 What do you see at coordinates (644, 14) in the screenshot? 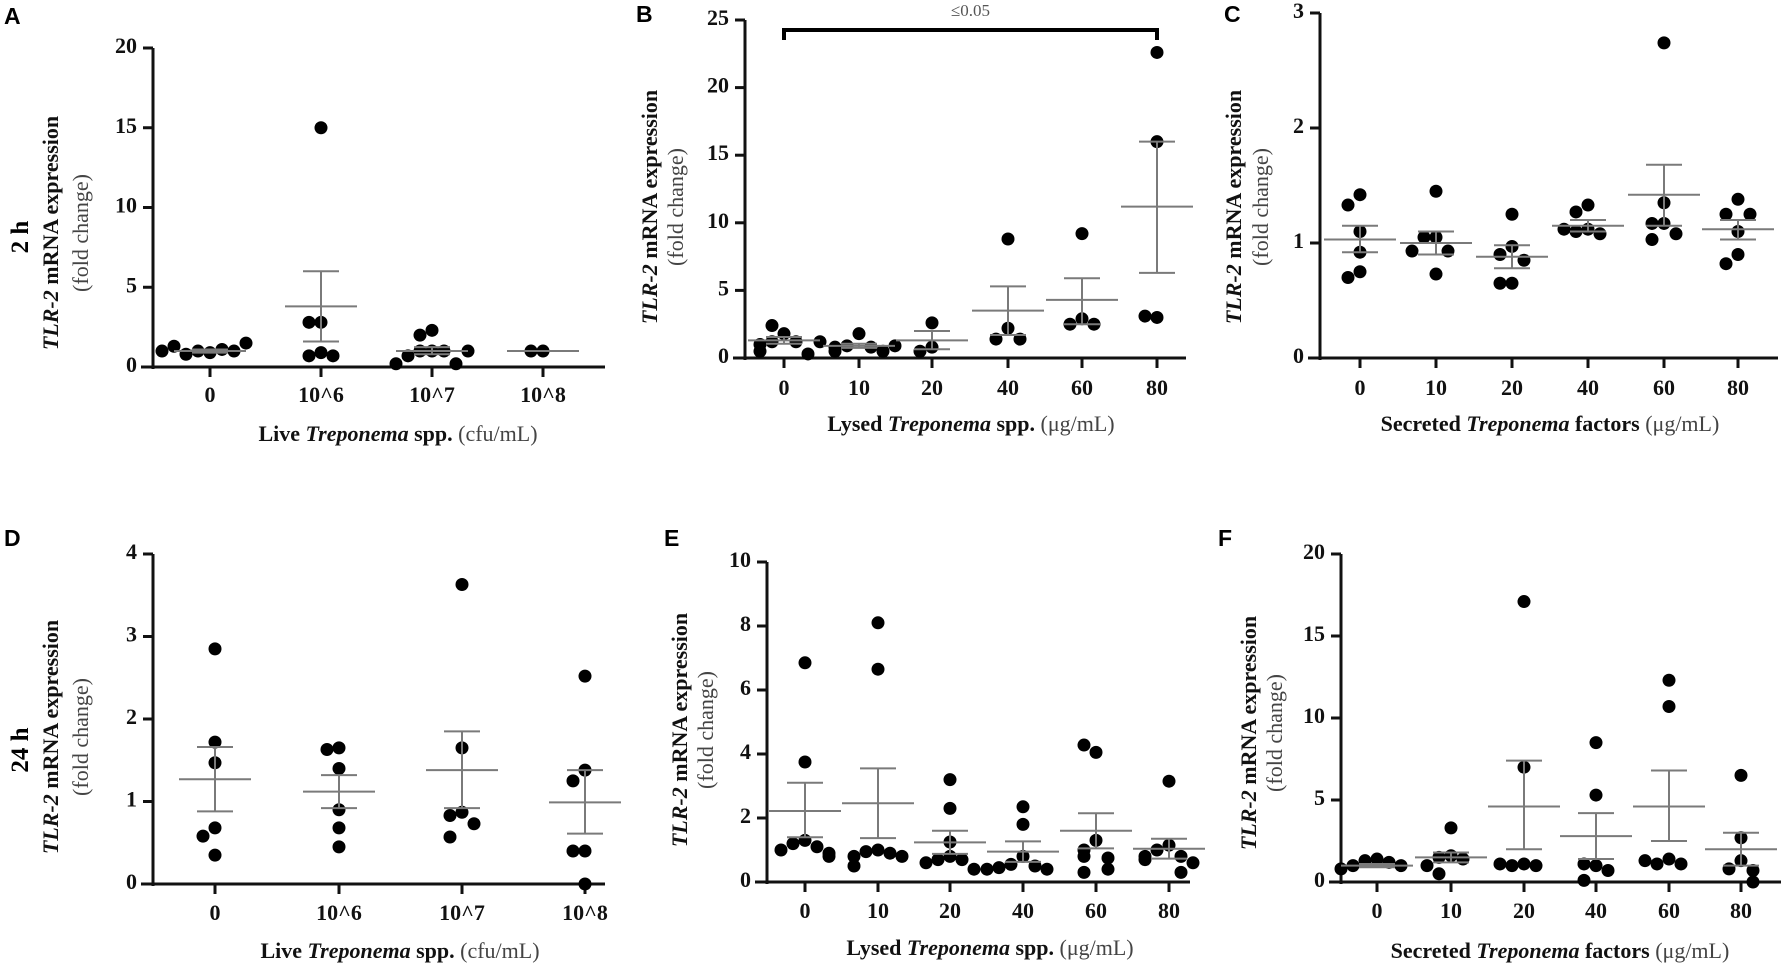
I see `panel-letter: B` at bounding box center [644, 14].